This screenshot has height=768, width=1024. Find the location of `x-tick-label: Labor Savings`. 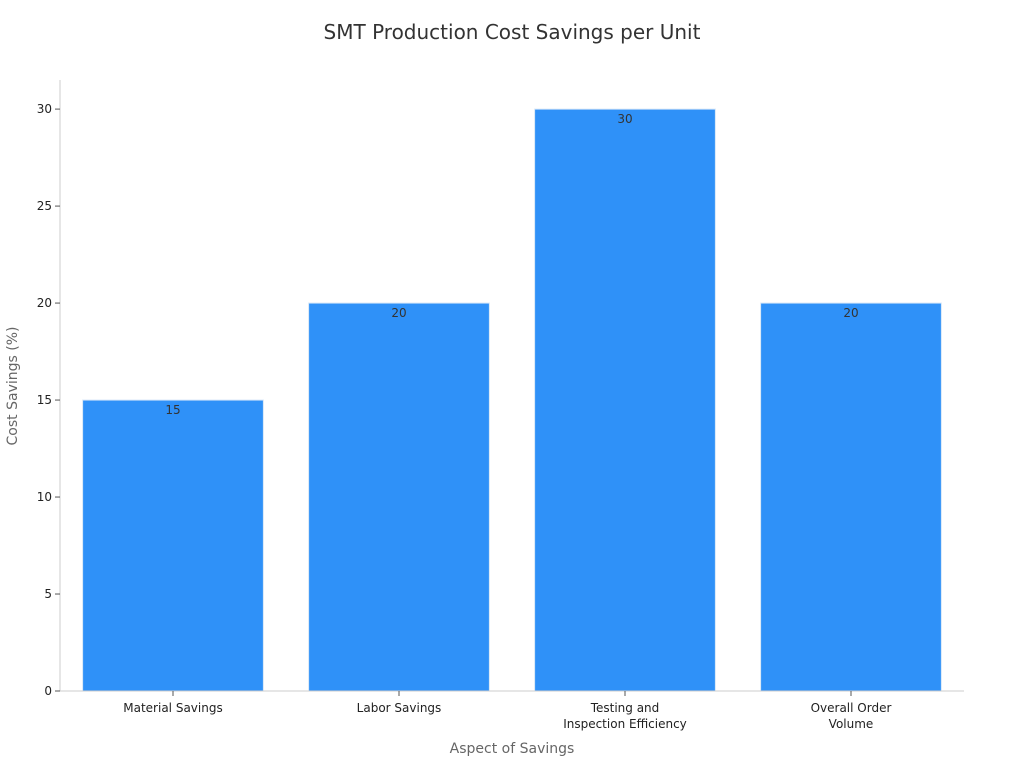

x-tick-label: Labor Savings is located at coordinates (399, 708).